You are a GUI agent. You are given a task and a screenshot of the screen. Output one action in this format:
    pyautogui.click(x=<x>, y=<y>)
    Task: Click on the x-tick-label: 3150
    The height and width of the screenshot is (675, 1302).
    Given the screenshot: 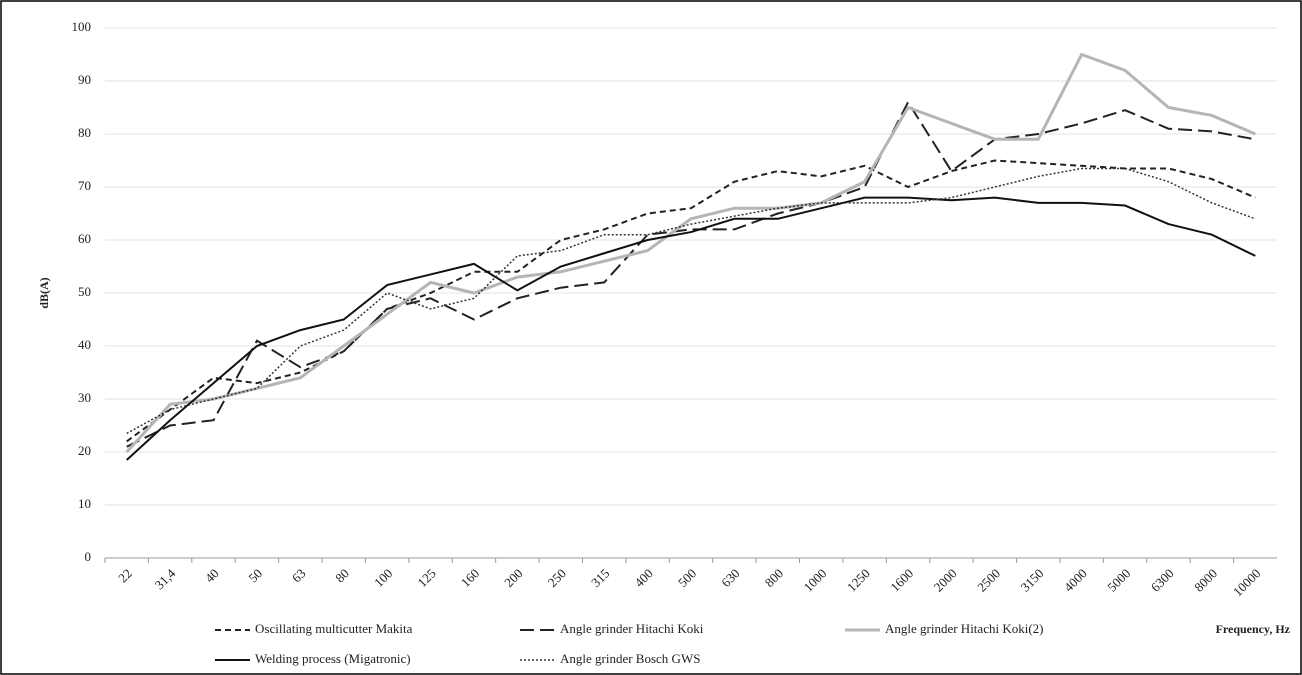 What is the action you would take?
    pyautogui.click(x=1031, y=580)
    